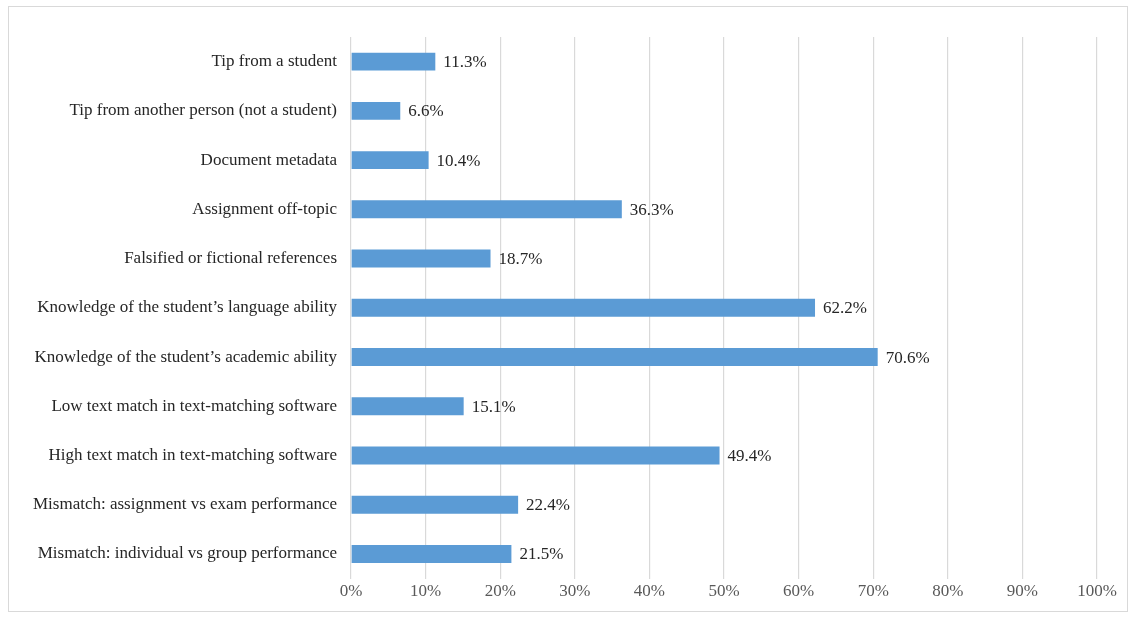 The image size is (1133, 618). I want to click on y-tick-label: Tip from a student, so click(274, 61).